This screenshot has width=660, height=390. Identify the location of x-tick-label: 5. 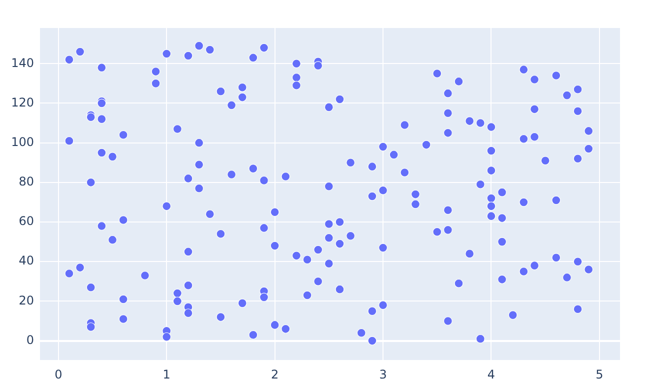
(600, 374).